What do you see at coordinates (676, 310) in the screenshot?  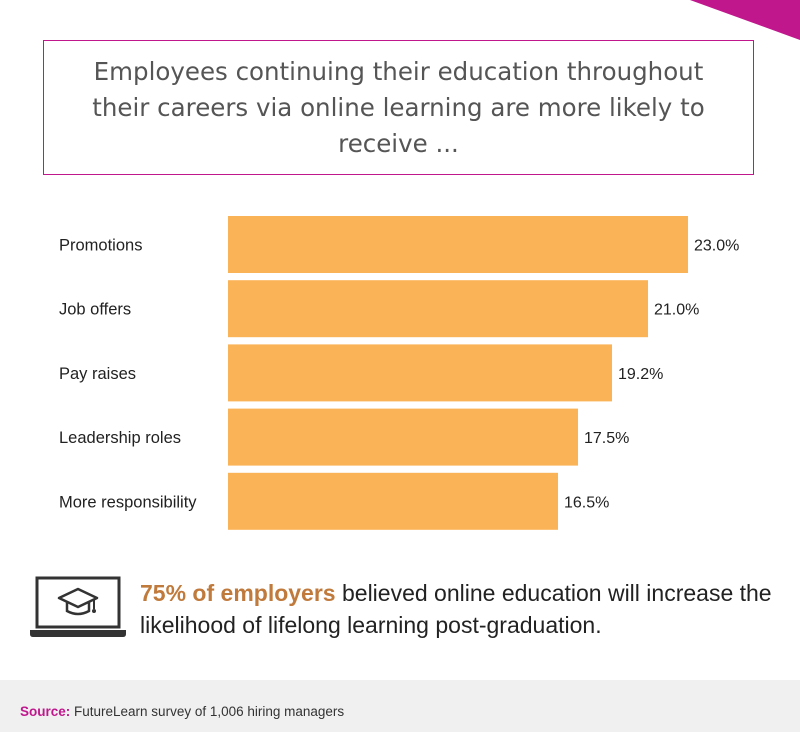 I see `value-label: 21.0%` at bounding box center [676, 310].